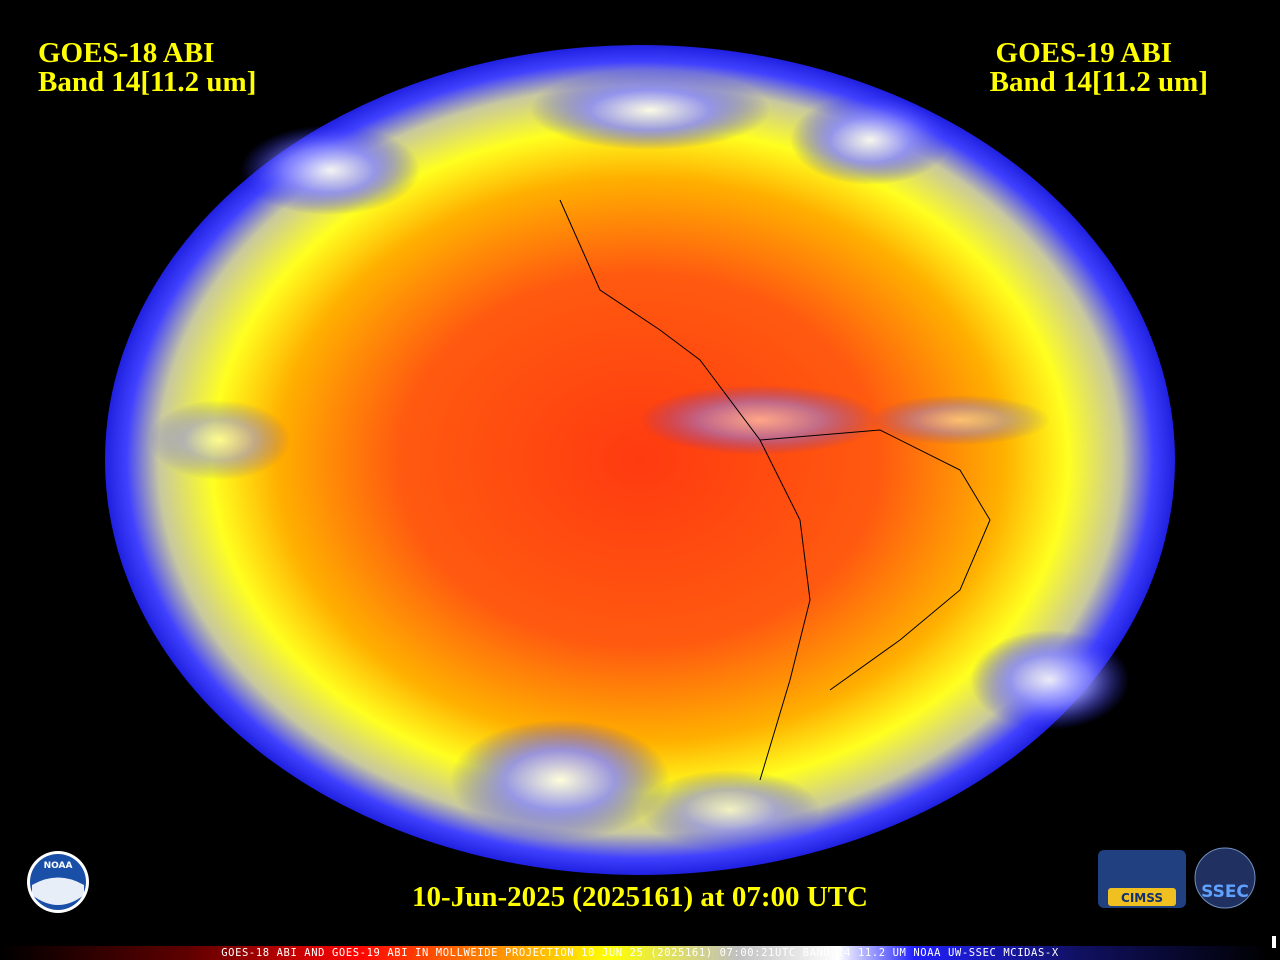 This screenshot has height=960, width=1280. Describe the element at coordinates (1142, 898) in the screenshot. I see `cimss-text: CIMSS` at that location.